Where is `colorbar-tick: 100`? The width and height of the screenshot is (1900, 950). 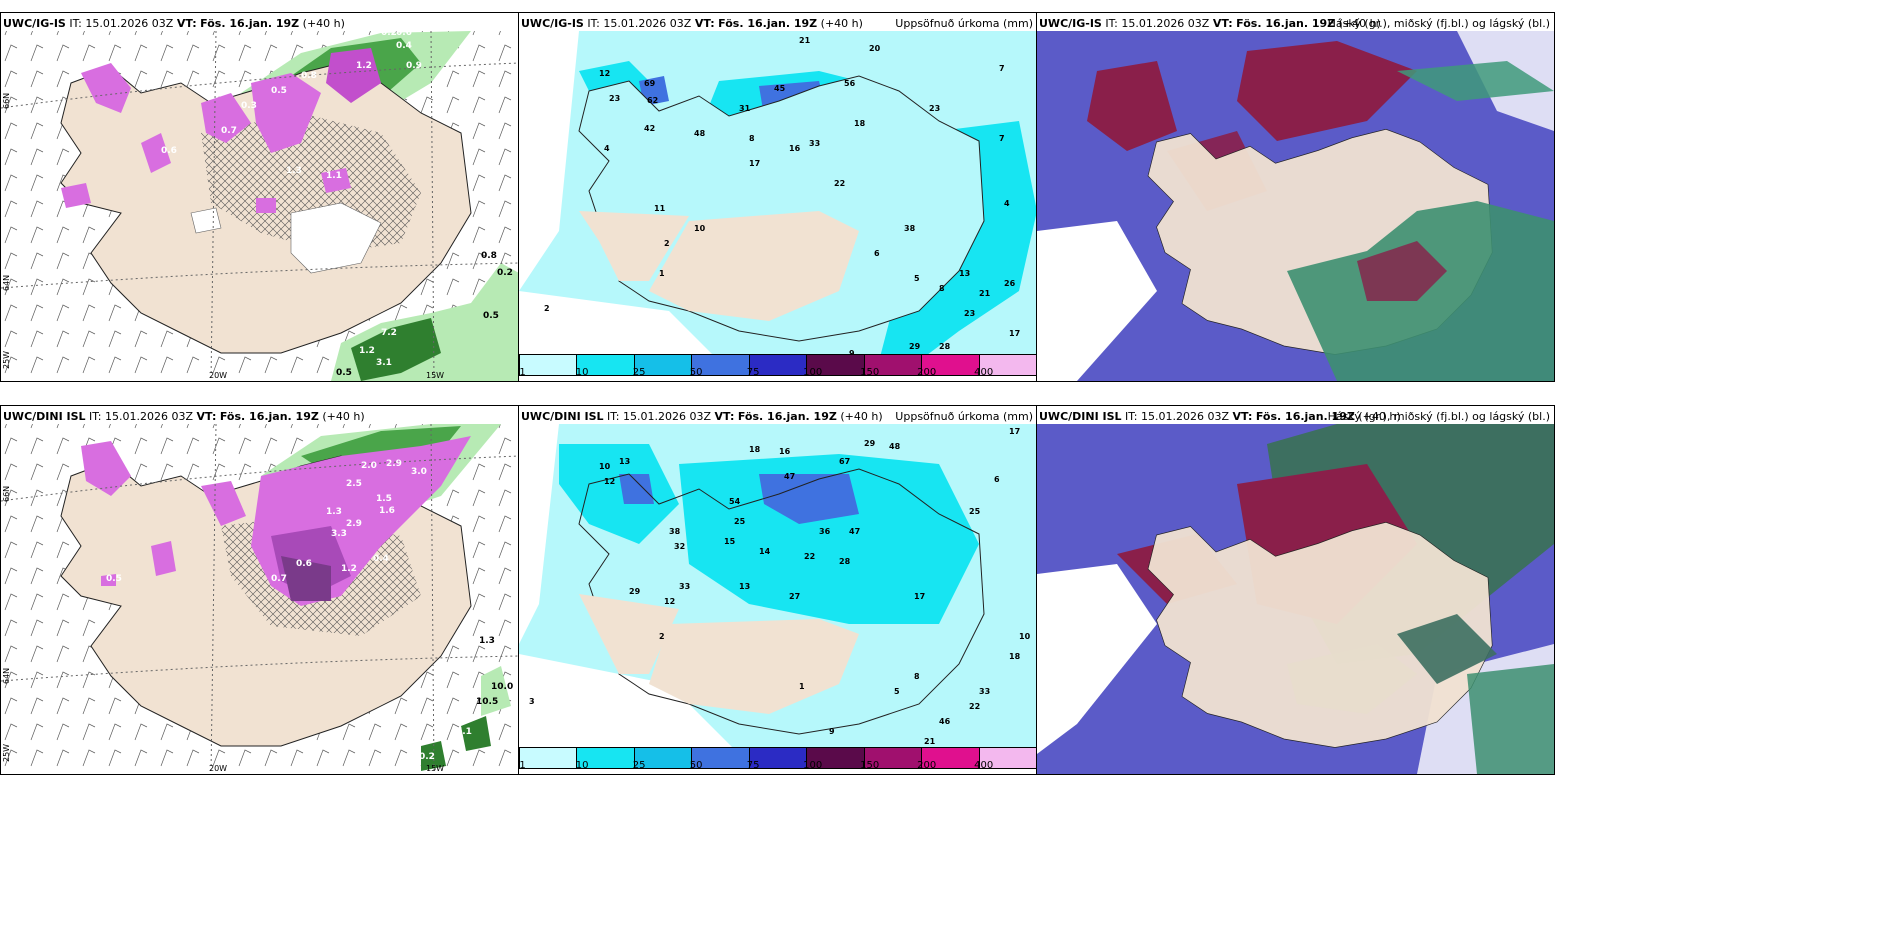
colorbar-tick: 100 is located at coordinates (813, 765).